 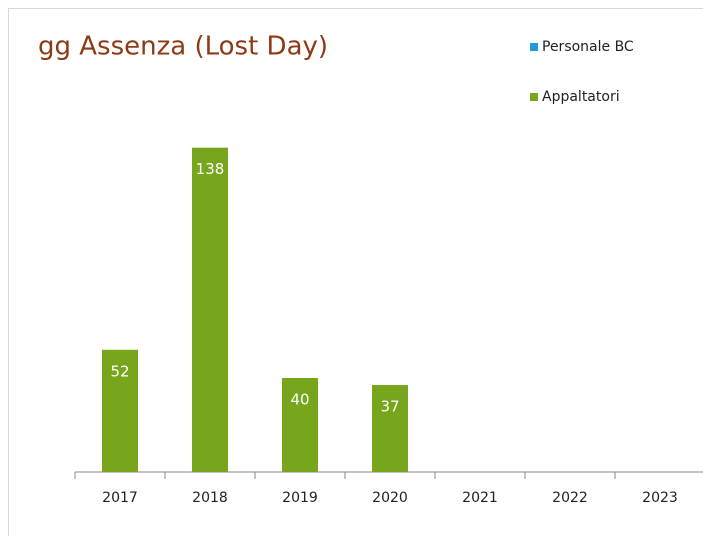 What do you see at coordinates (183, 47) in the screenshot?
I see `chart-title: gg Assenza (Lost Day)` at bounding box center [183, 47].